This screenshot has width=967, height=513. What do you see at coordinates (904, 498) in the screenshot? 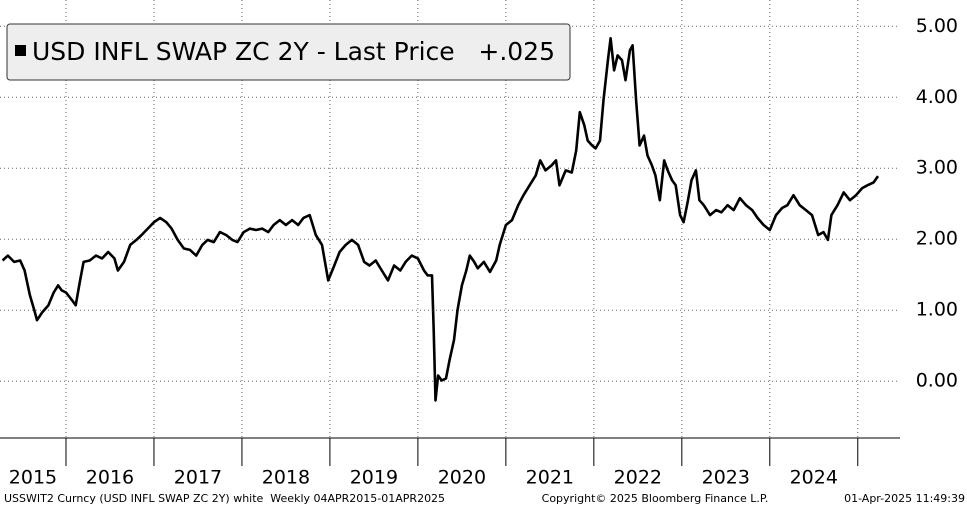
I see `footer-right: 01-Apr-2025 11:49:39` at bounding box center [904, 498].